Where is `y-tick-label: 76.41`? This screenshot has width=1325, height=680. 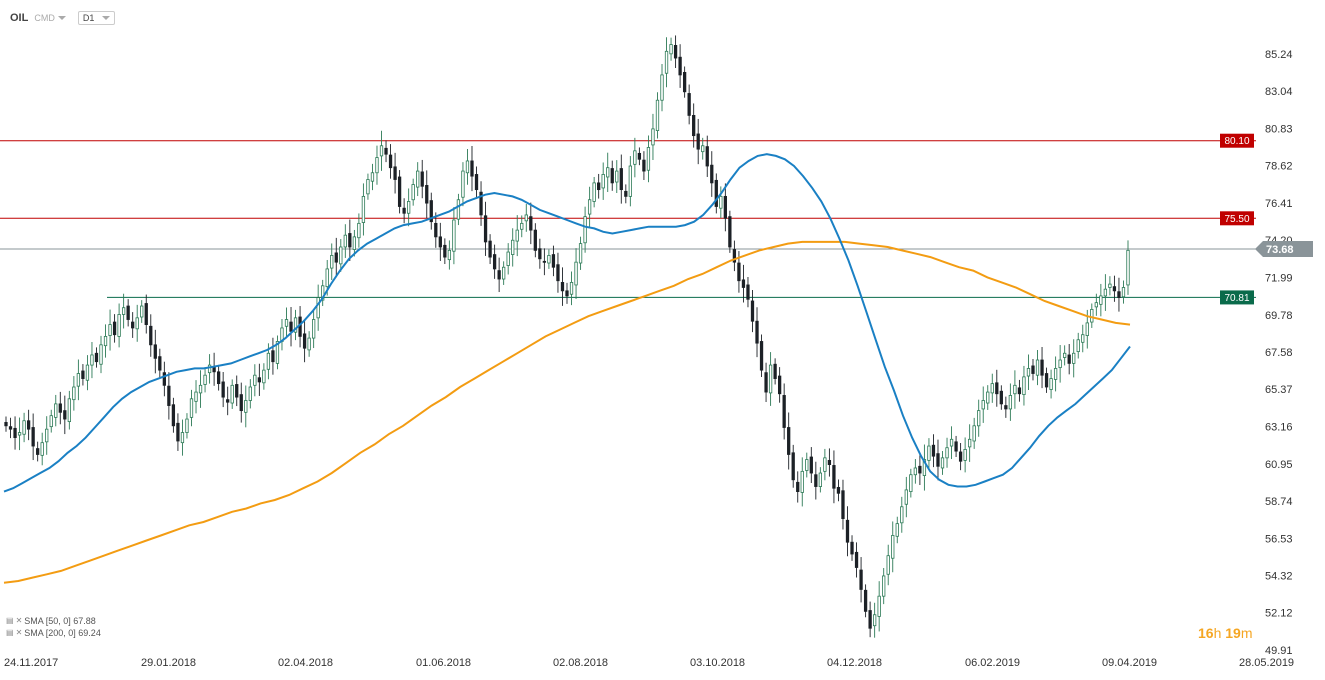 y-tick-label: 76.41 is located at coordinates (1279, 204).